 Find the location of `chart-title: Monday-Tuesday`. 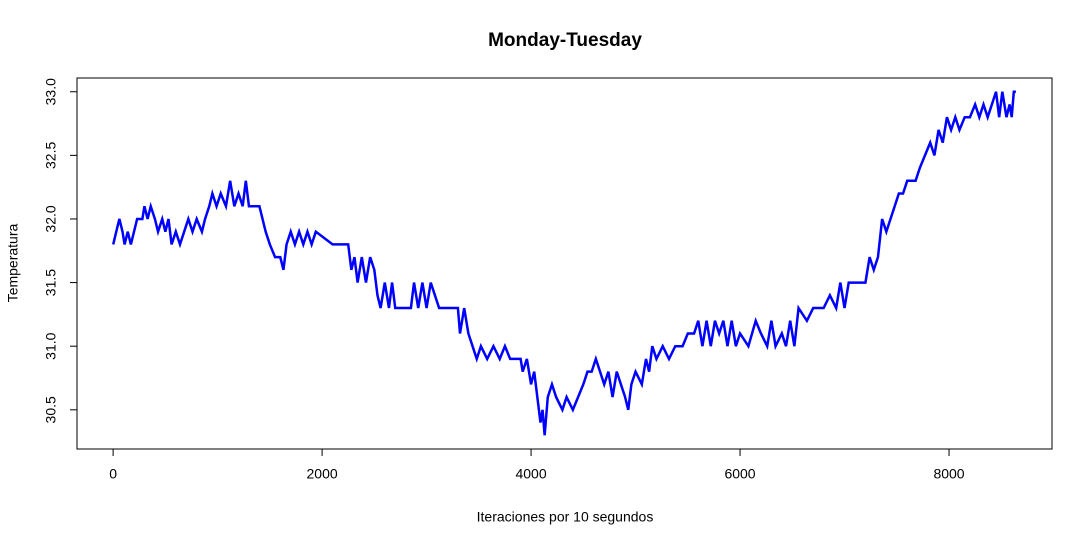

chart-title: Monday-Tuesday is located at coordinates (565, 40).